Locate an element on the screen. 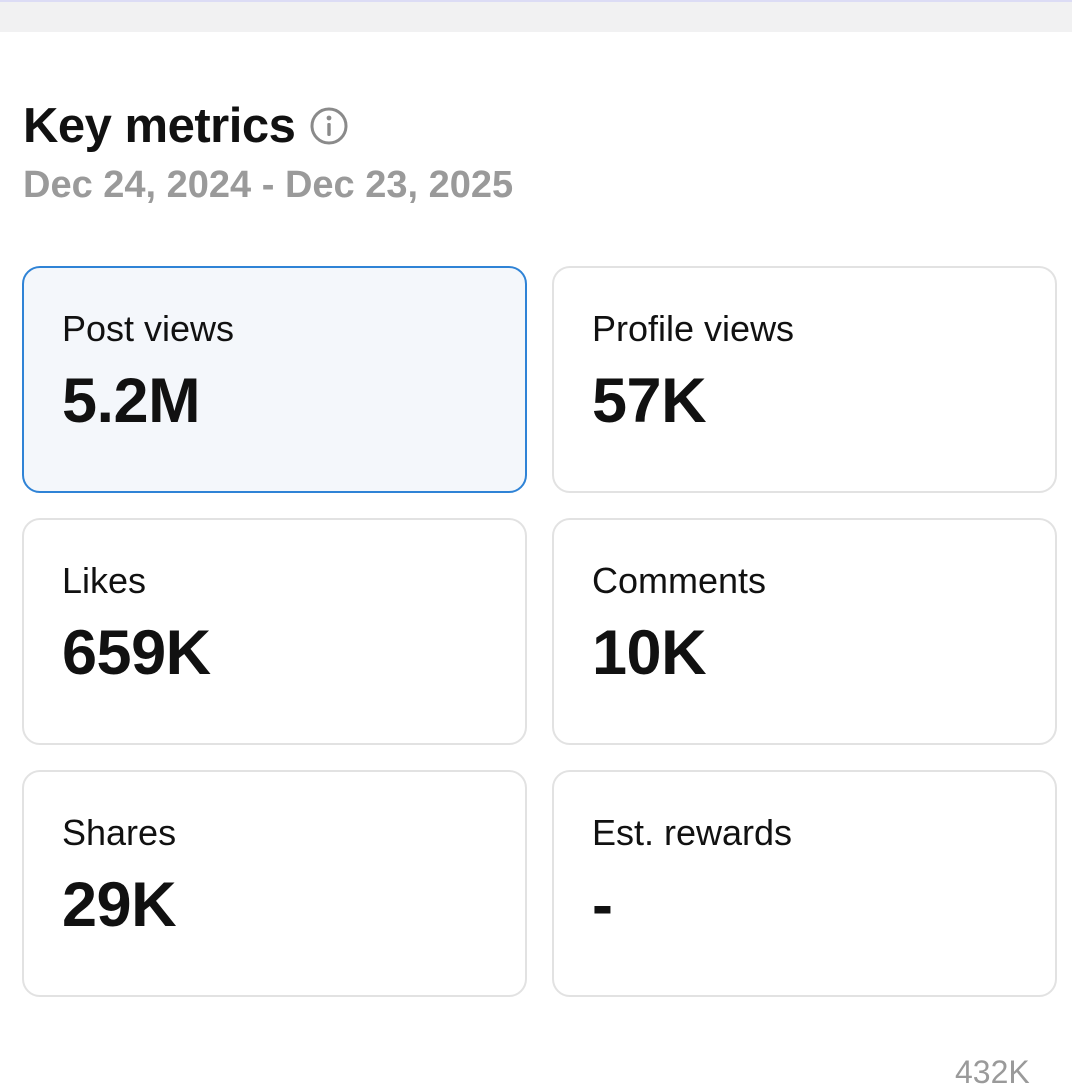 The width and height of the screenshot is (1072, 1092). date-range: Dec 24, 2024 - Dec 23, 2025 is located at coordinates (268, 185).